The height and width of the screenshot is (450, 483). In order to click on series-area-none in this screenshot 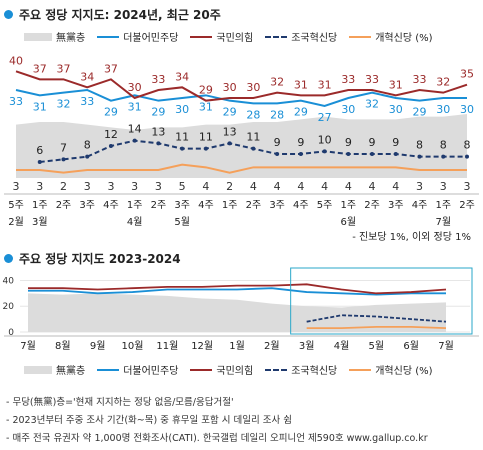, I will do `click(241, 146)`.